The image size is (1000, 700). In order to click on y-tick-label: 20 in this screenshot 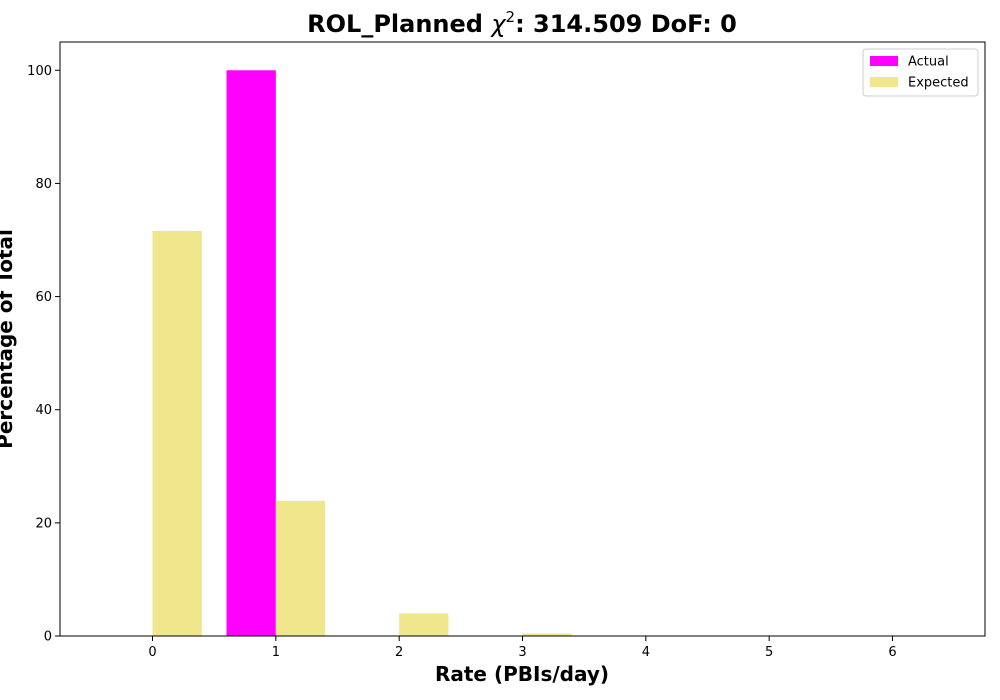, I will do `click(43, 523)`.